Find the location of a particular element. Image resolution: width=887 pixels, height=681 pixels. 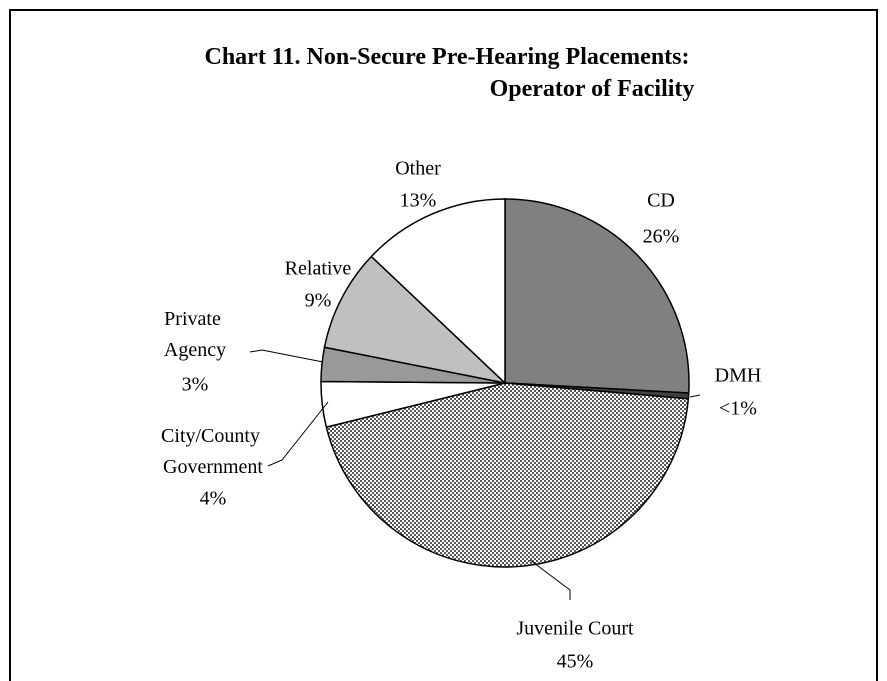

value-label: 3% is located at coordinates (195, 385).